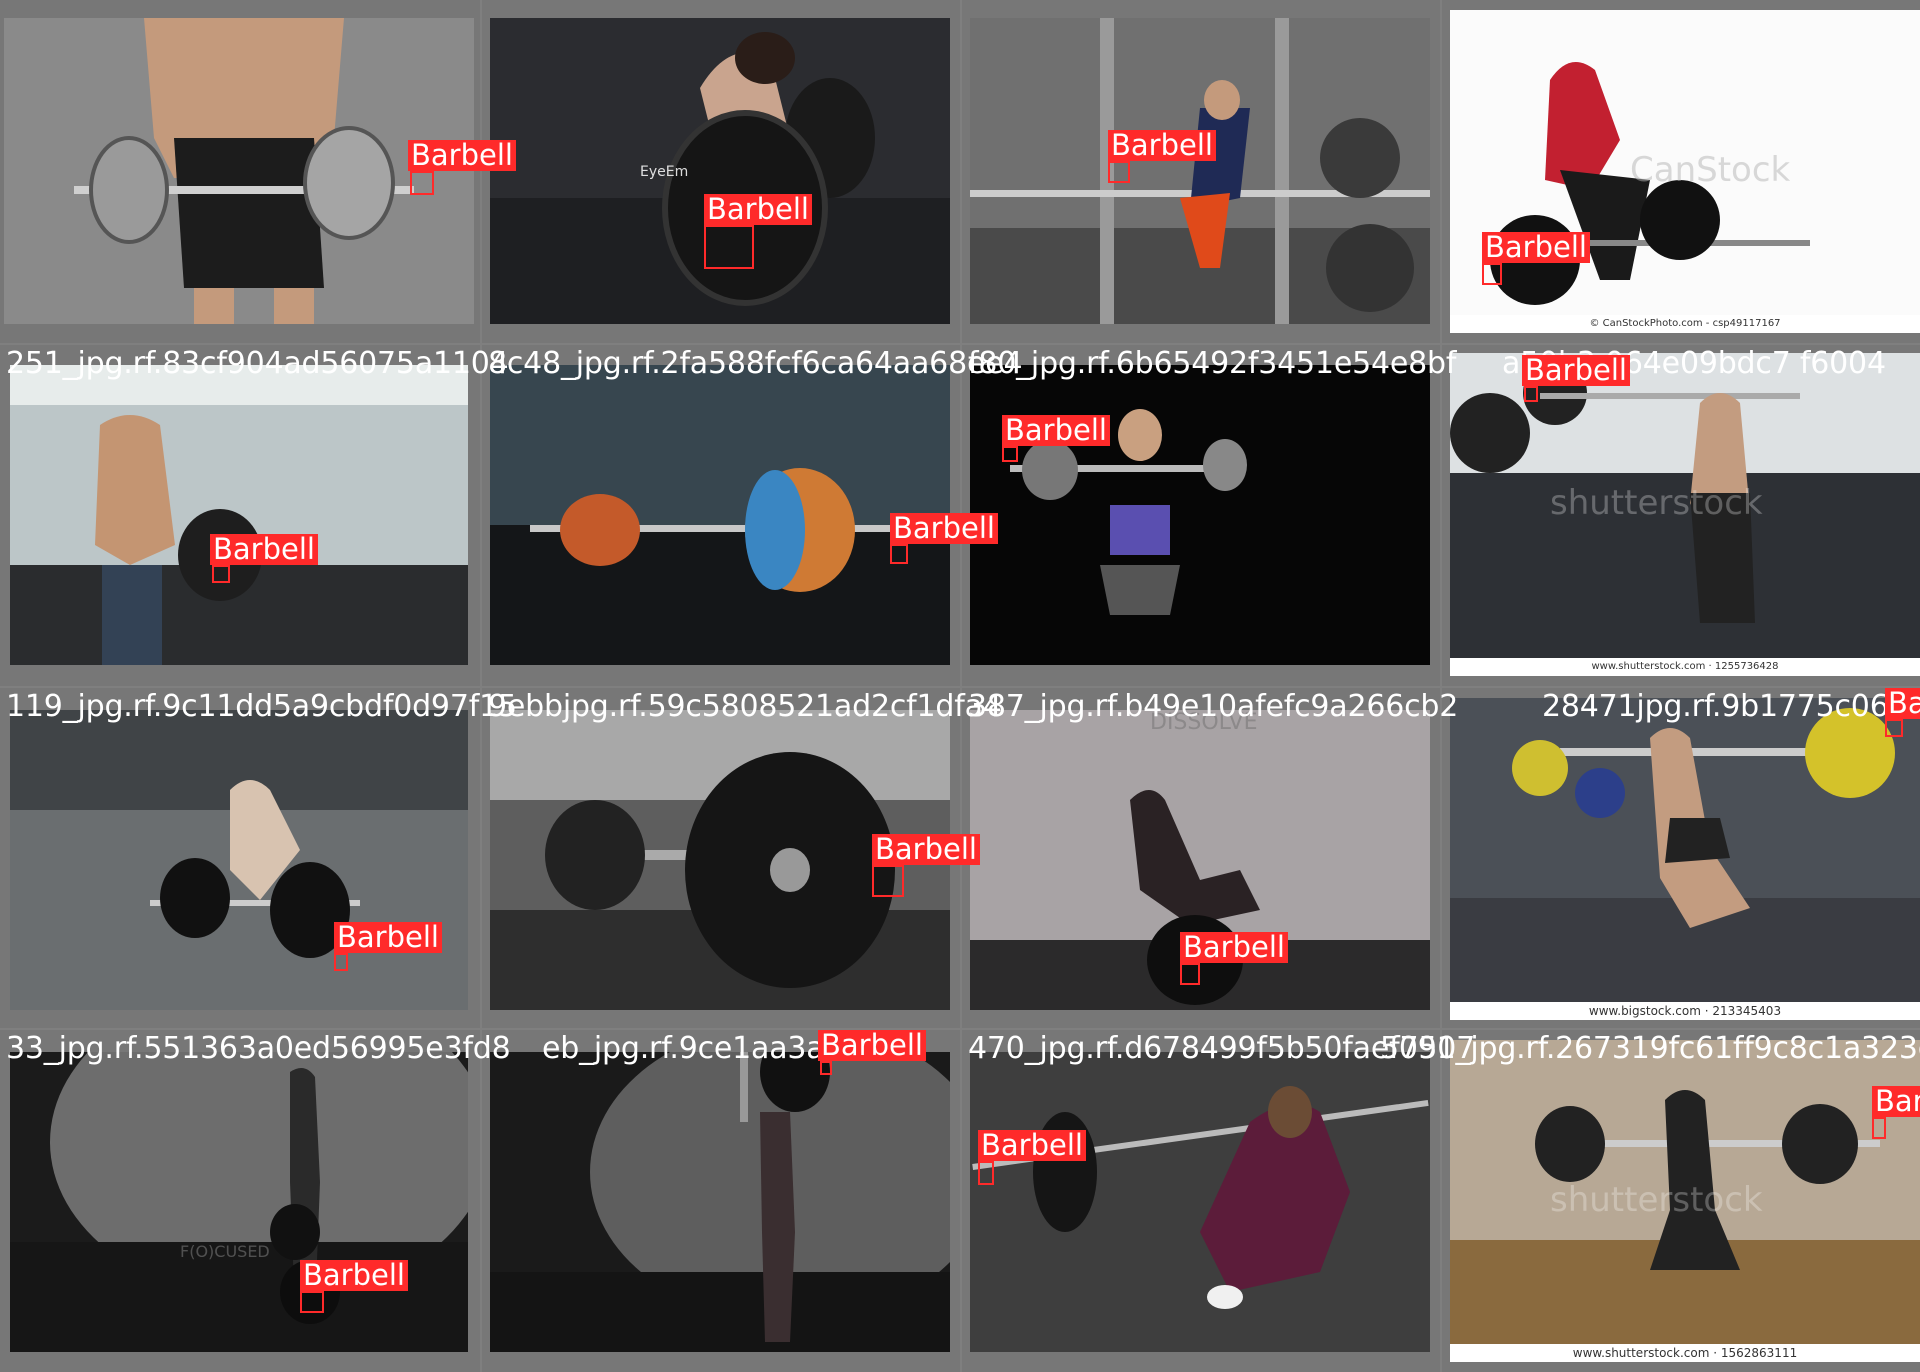  I want to click on detection-label: Ba, so click(1902, 703).